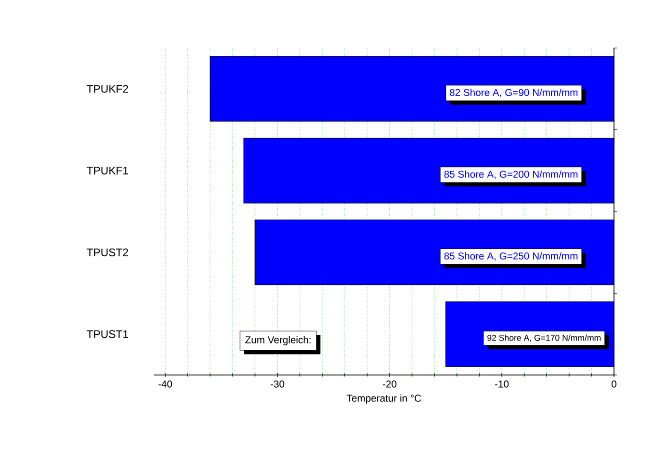 This screenshot has height=459, width=670. I want to click on x-tick-label: -40, so click(165, 384).